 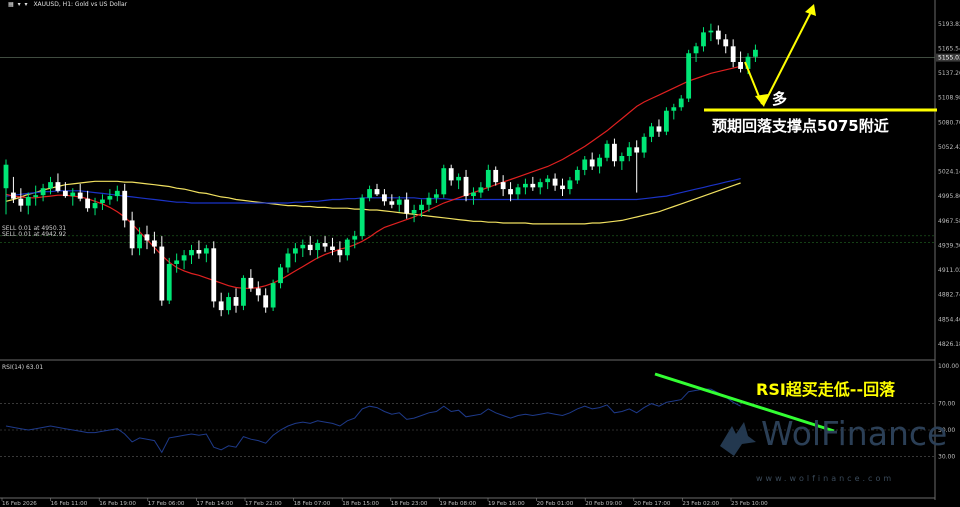 I want to click on price-tick-label: 4882.74, so click(x=949, y=295).